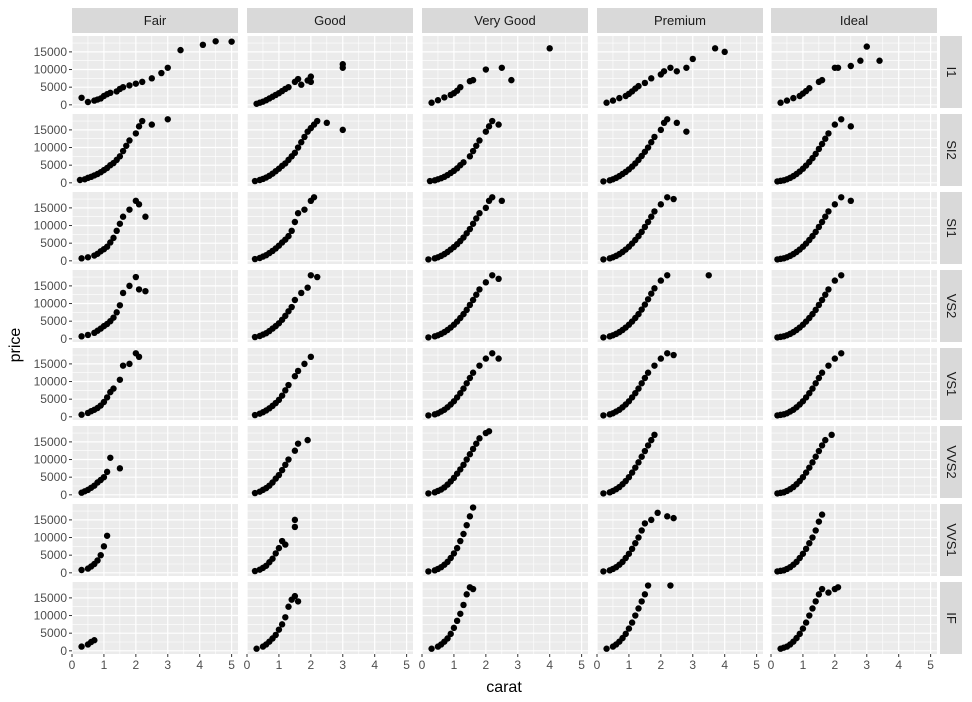  What do you see at coordinates (15, 345) in the screenshot?
I see `y-axis-title: price` at bounding box center [15, 345].